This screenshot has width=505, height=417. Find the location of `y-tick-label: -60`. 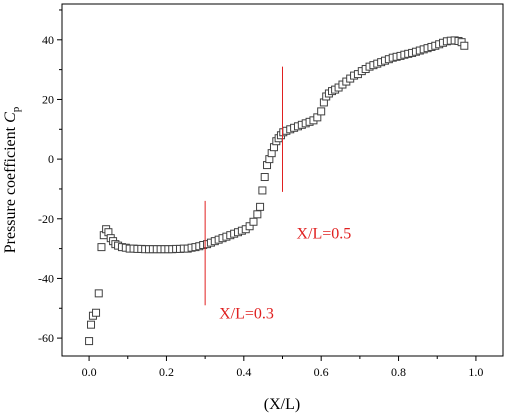

y-tick-label: -60 is located at coordinates (46, 338).